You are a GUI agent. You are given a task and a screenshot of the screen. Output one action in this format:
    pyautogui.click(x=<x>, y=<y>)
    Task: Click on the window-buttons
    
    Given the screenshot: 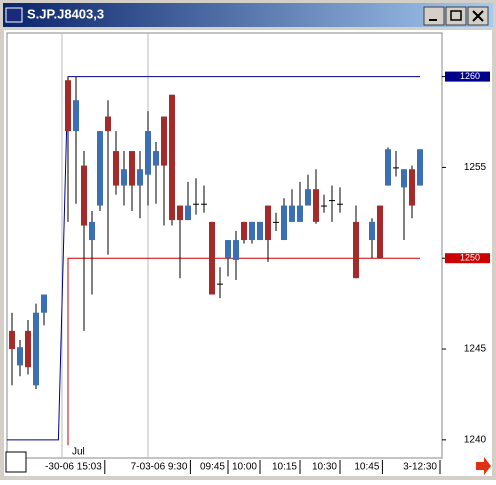 What is the action you would take?
    pyautogui.click(x=456, y=16)
    